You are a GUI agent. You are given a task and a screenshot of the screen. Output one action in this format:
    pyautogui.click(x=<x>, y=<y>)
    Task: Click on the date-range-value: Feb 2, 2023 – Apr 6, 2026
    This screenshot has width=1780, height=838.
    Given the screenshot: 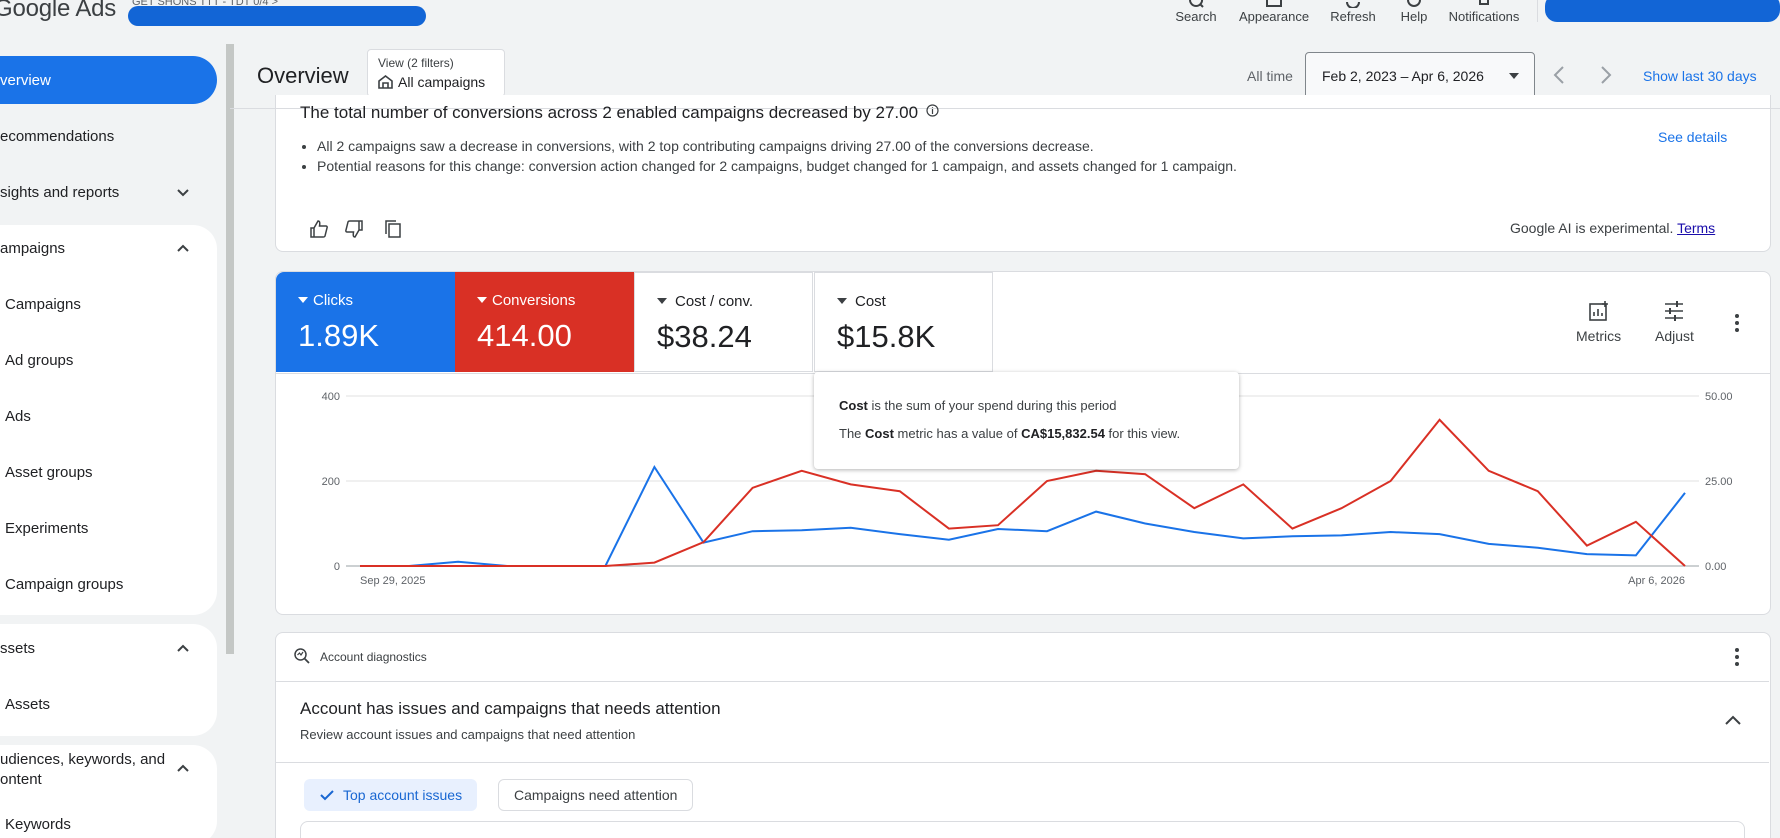 What is the action you would take?
    pyautogui.click(x=1403, y=76)
    